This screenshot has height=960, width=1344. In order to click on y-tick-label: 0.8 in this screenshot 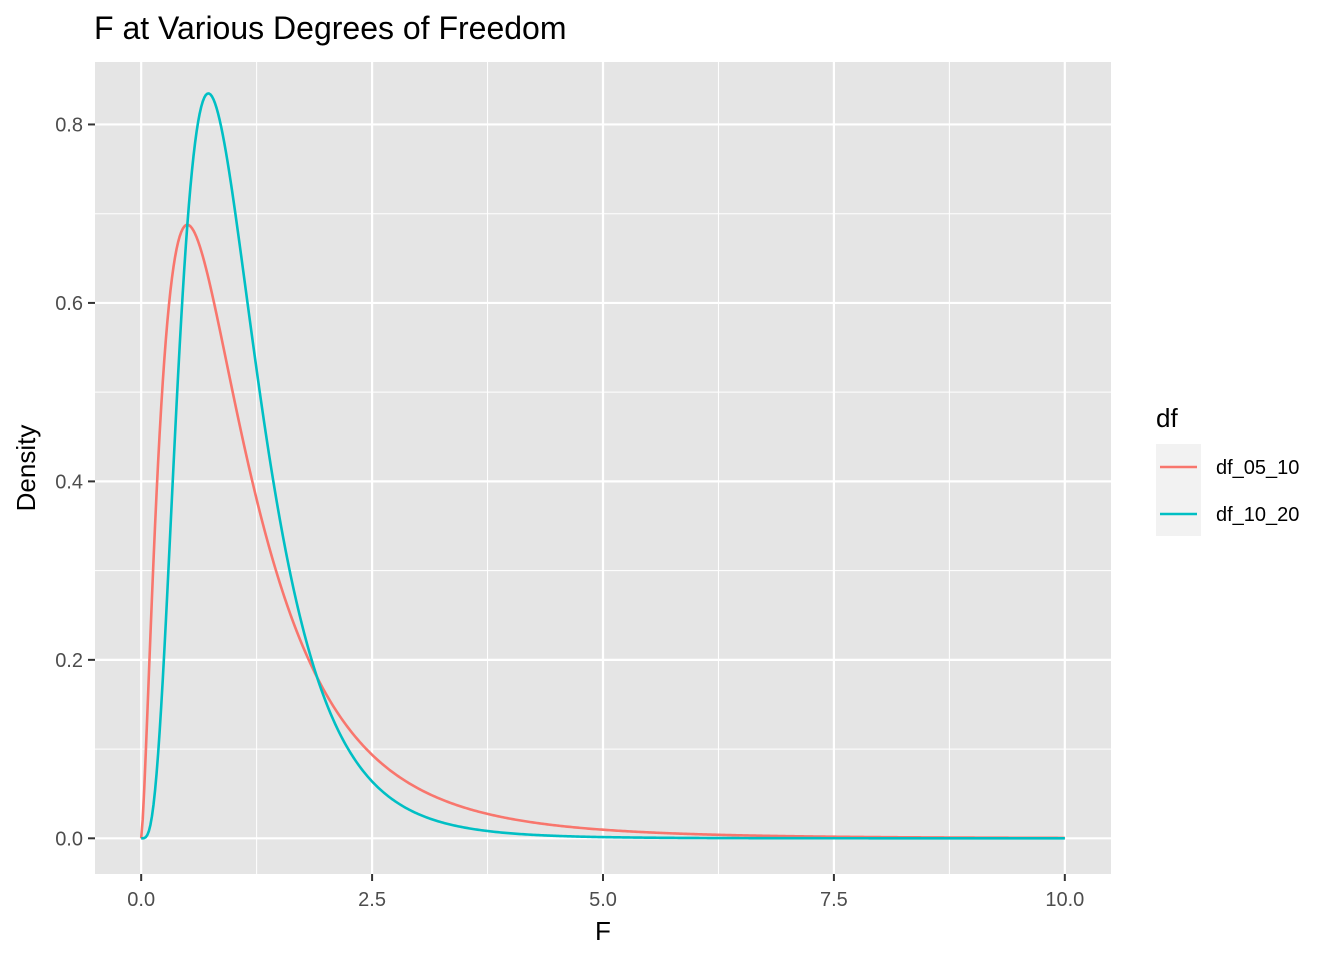, I will do `click(69, 125)`.